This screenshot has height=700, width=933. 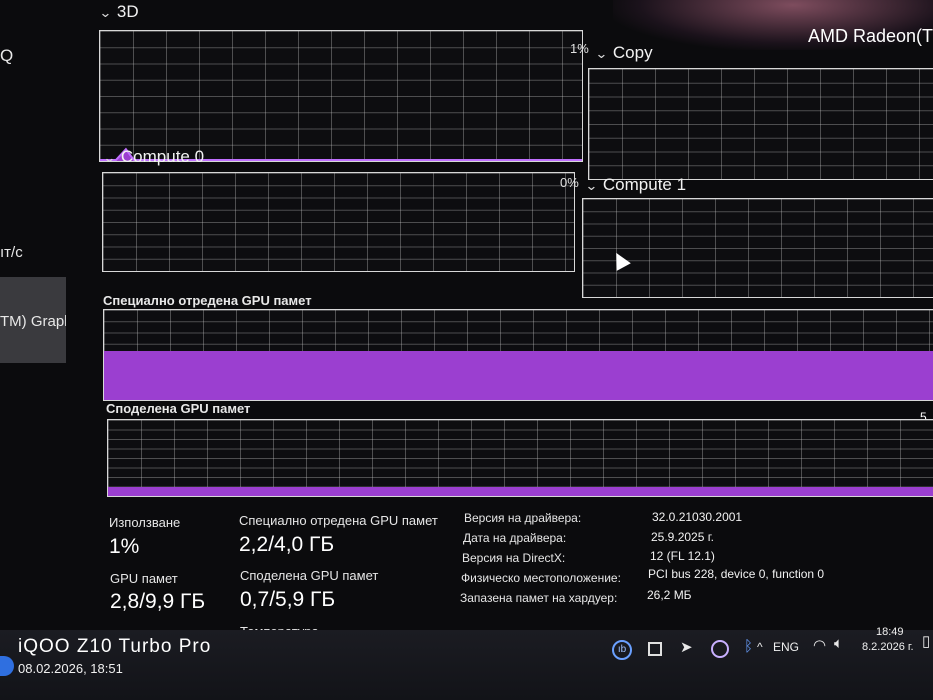 What do you see at coordinates (520, 458) in the screenshot?
I see `shared-memory-graph` at bounding box center [520, 458].